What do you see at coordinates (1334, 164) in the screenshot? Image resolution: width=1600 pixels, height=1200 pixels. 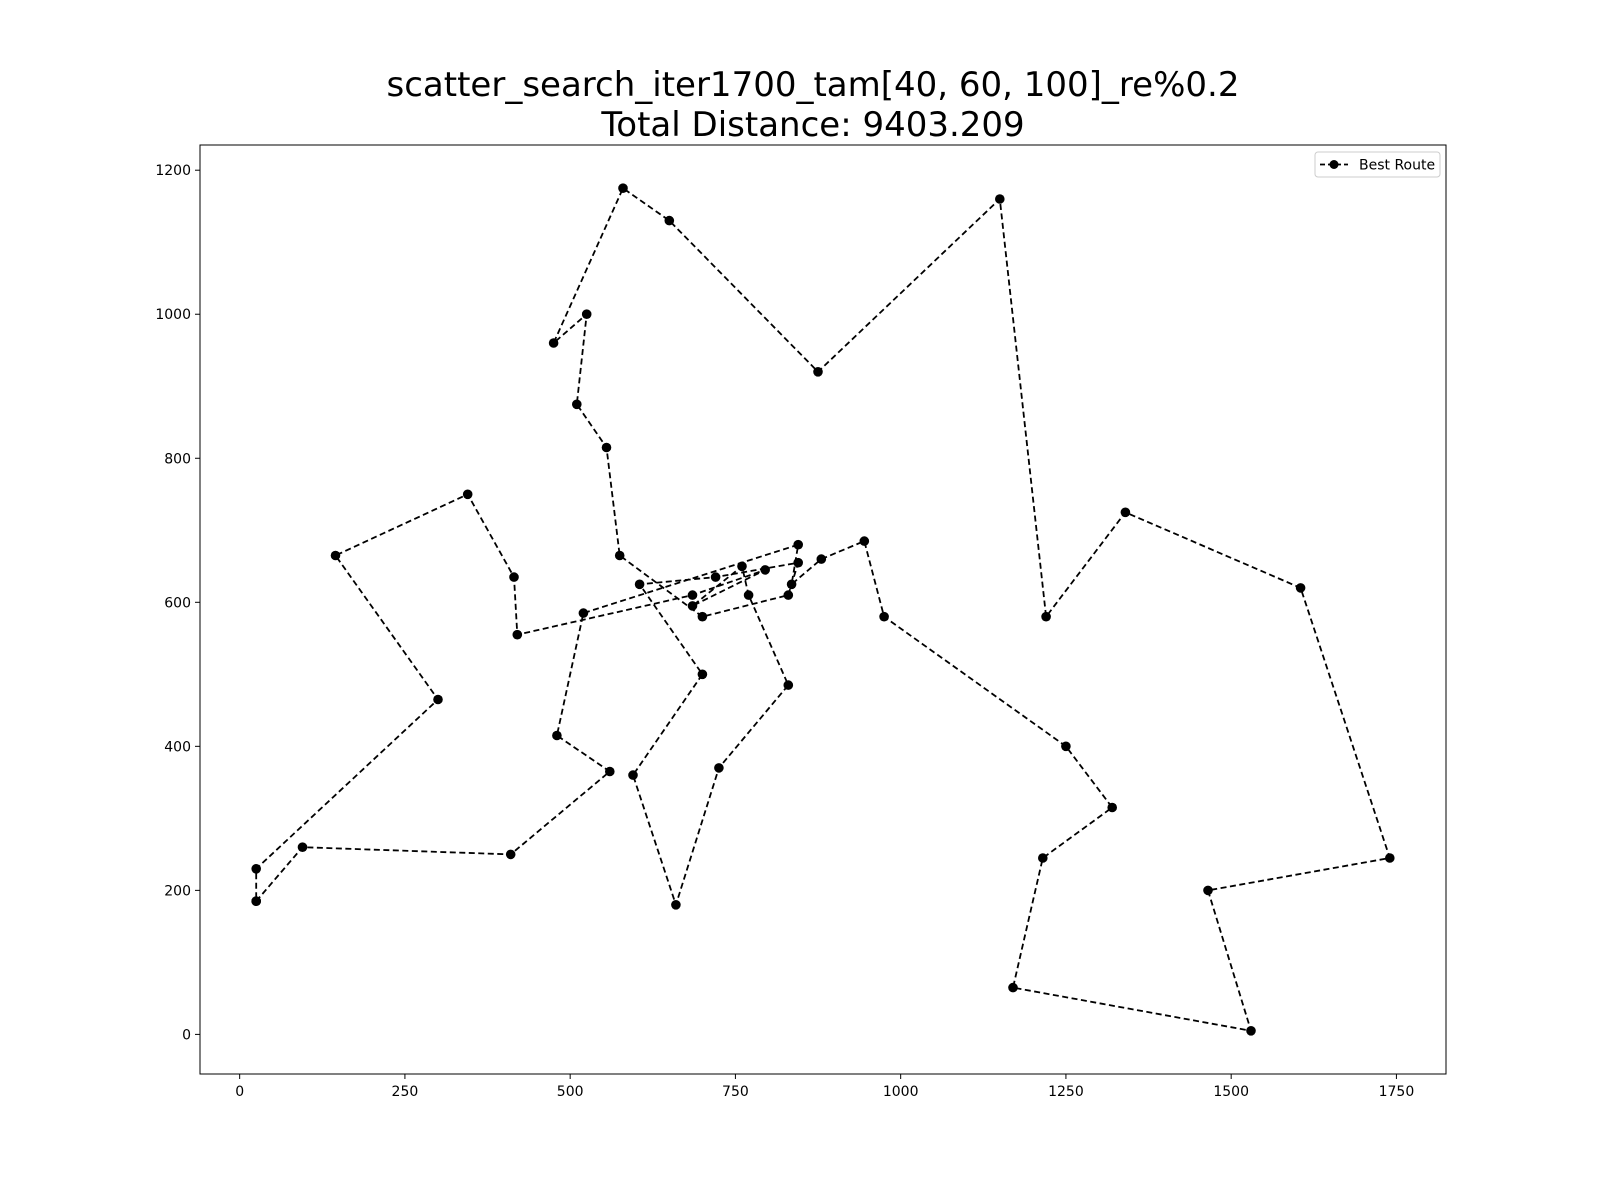 I see `legend-marker-swatch` at bounding box center [1334, 164].